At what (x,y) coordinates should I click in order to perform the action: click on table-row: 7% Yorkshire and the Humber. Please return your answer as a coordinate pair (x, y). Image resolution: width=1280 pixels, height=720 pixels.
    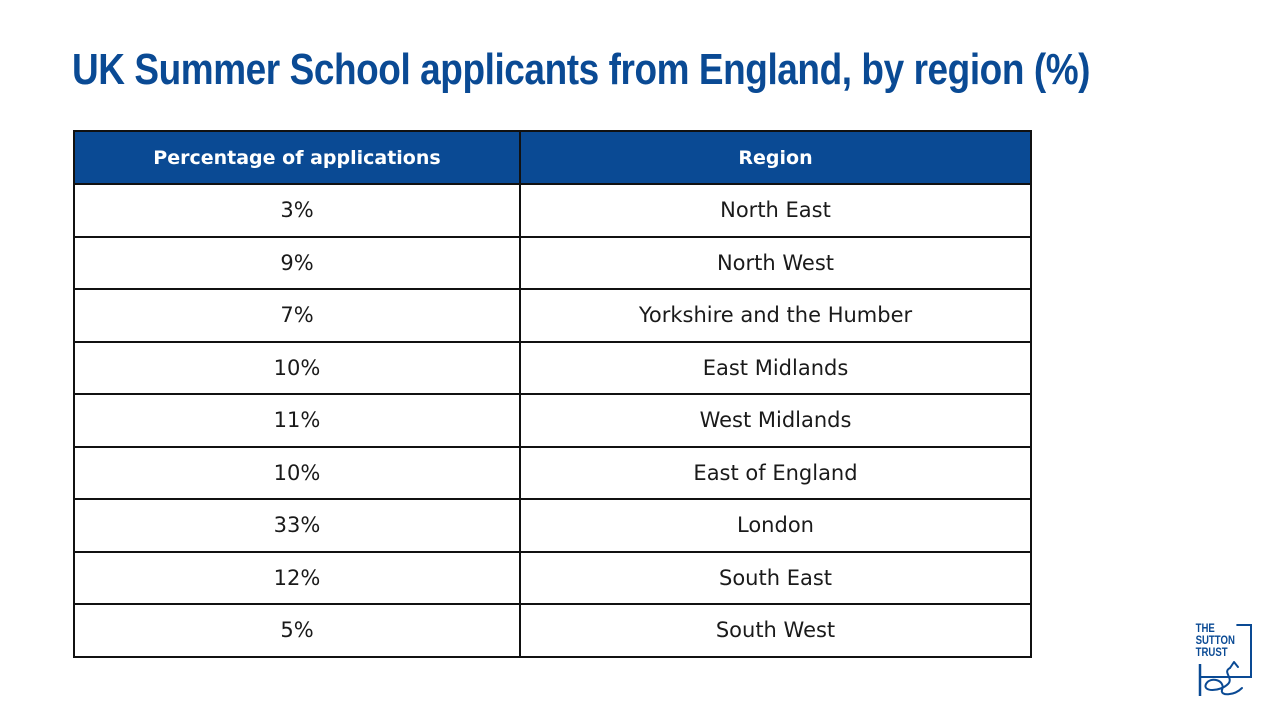
    Looking at the image, I should click on (552, 315).